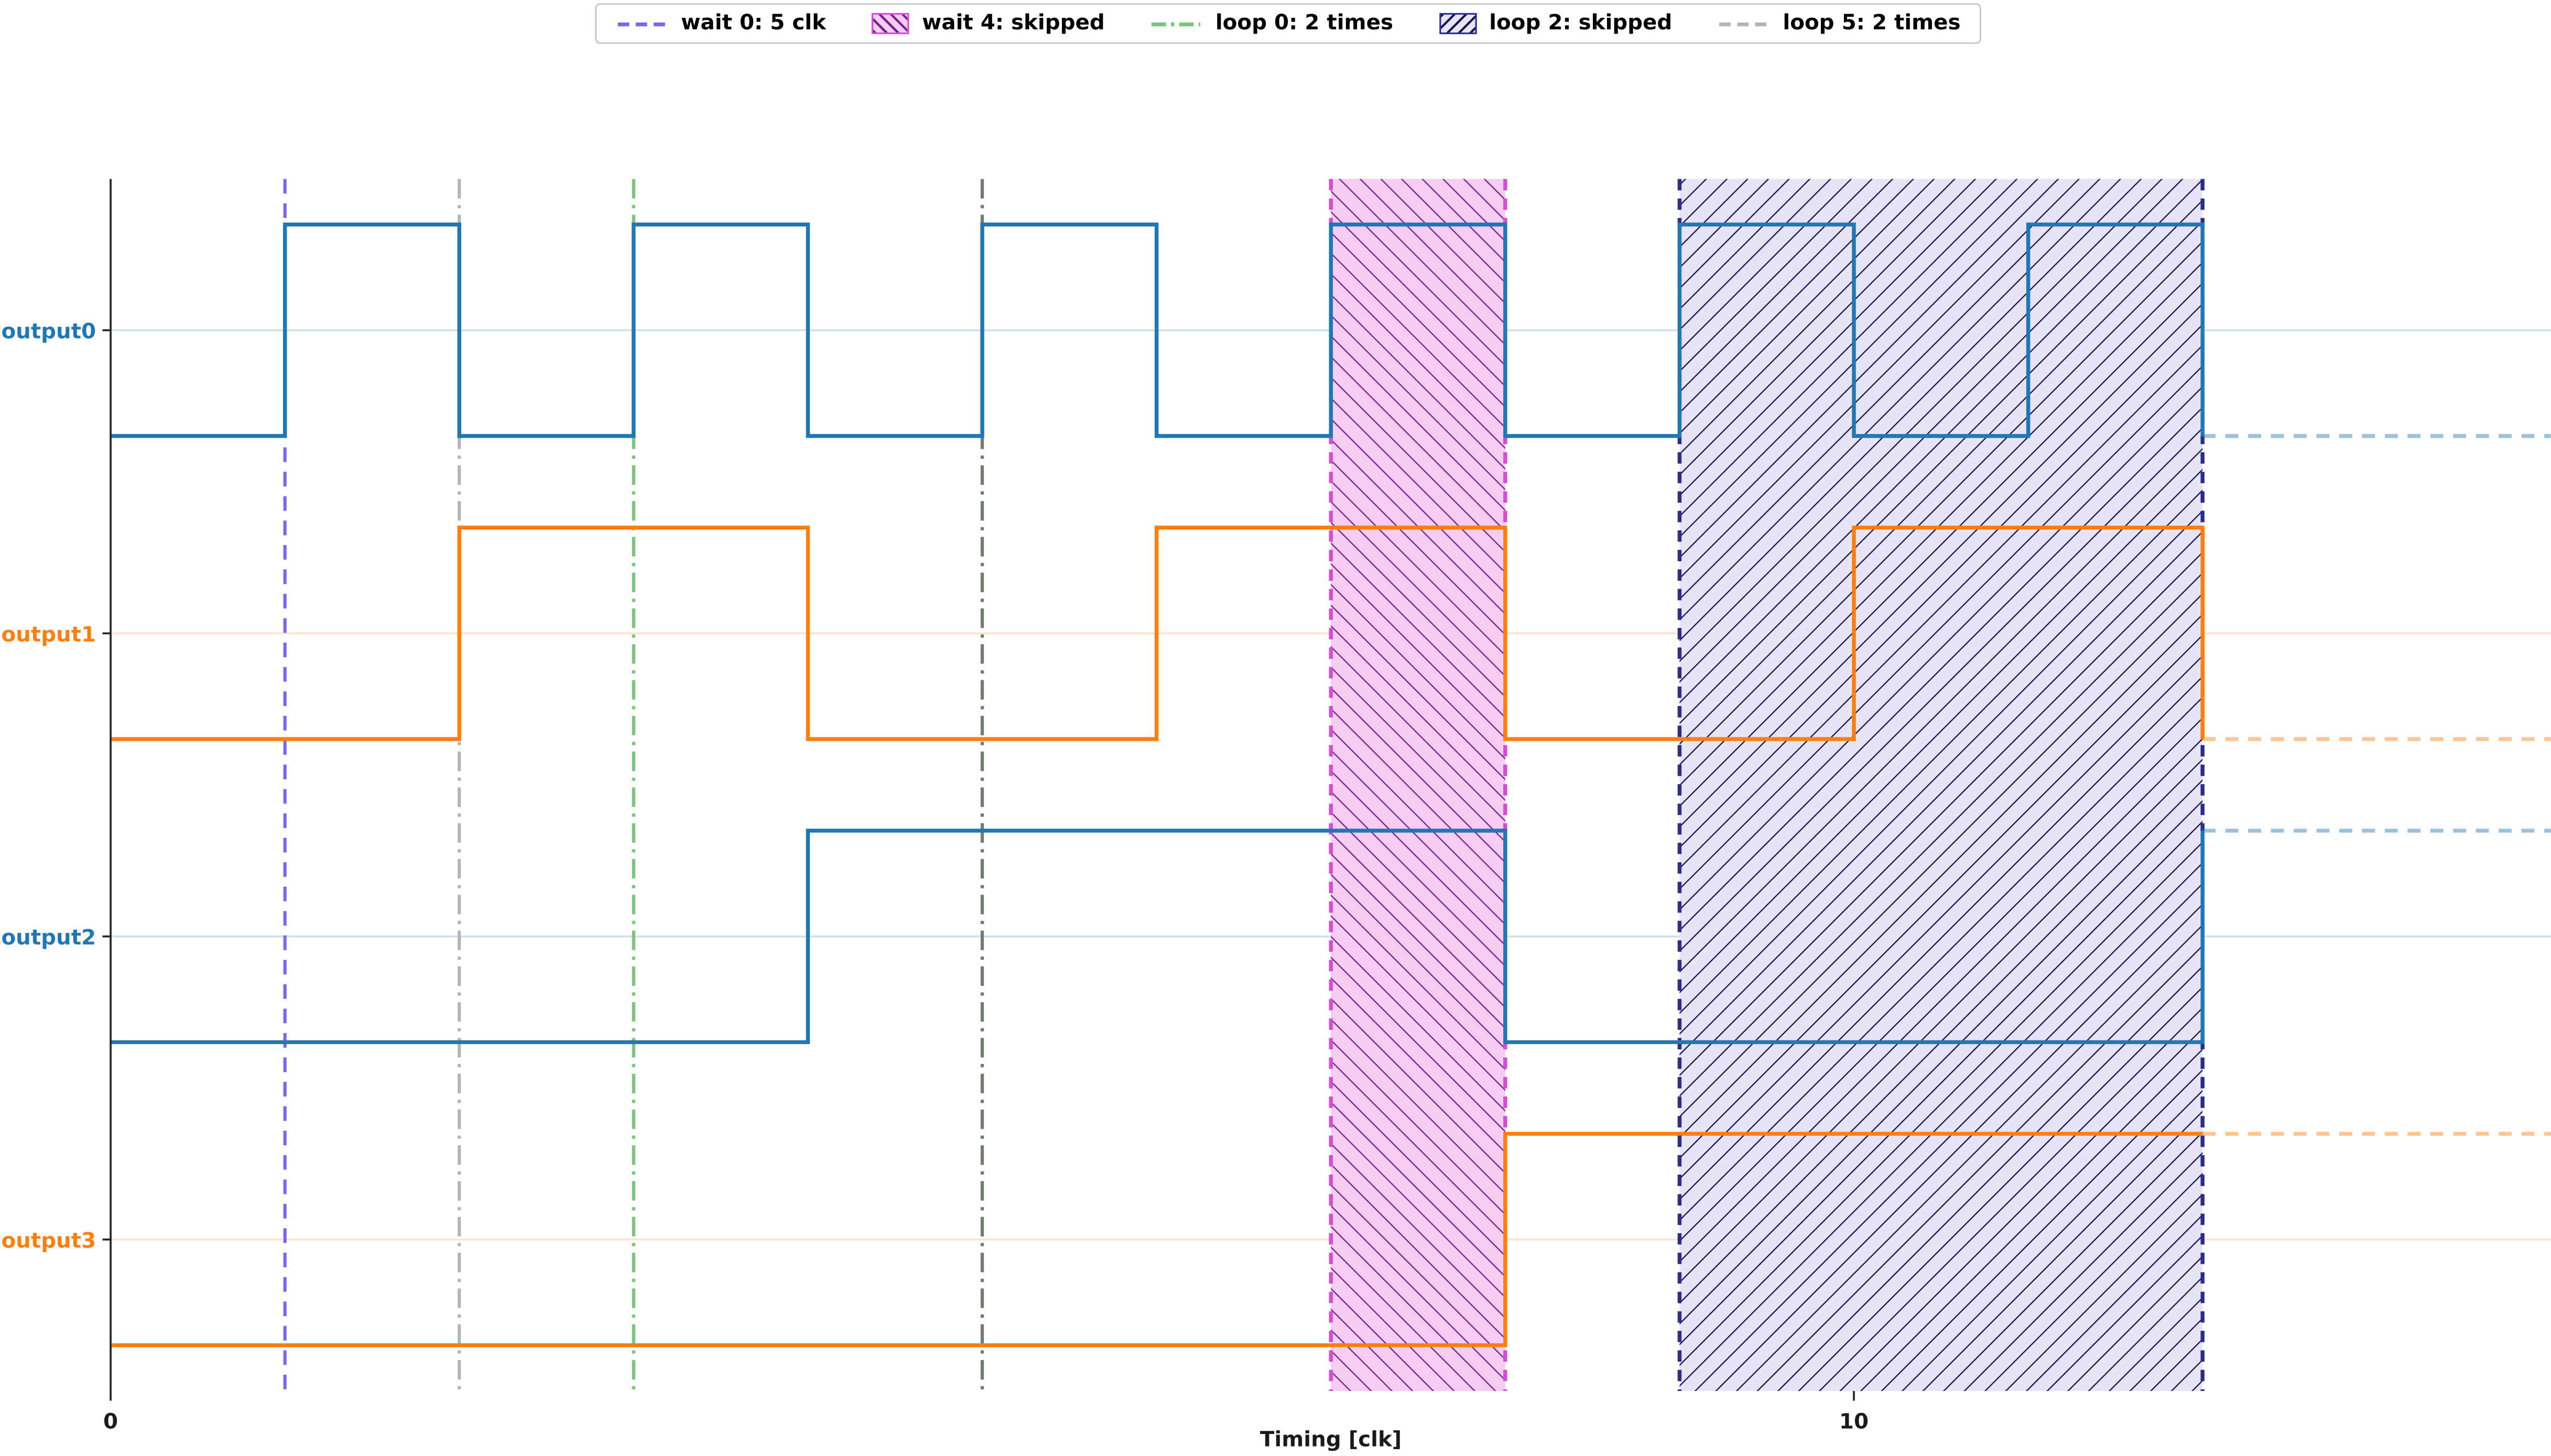 Image resolution: width=2551 pixels, height=1456 pixels. Describe the element at coordinates (1013, 24) in the screenshot. I see `legend-label: wait 4: skipped` at that location.